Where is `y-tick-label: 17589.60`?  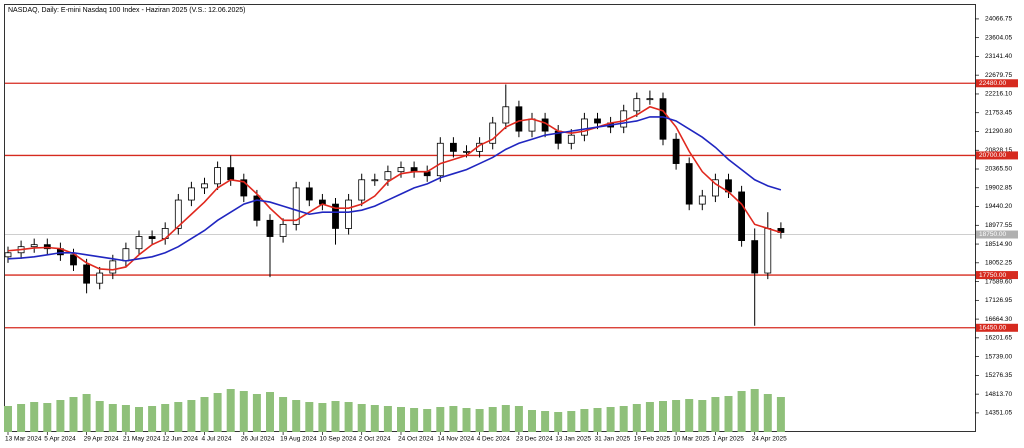 y-tick-label: 17589.60 is located at coordinates (998, 281).